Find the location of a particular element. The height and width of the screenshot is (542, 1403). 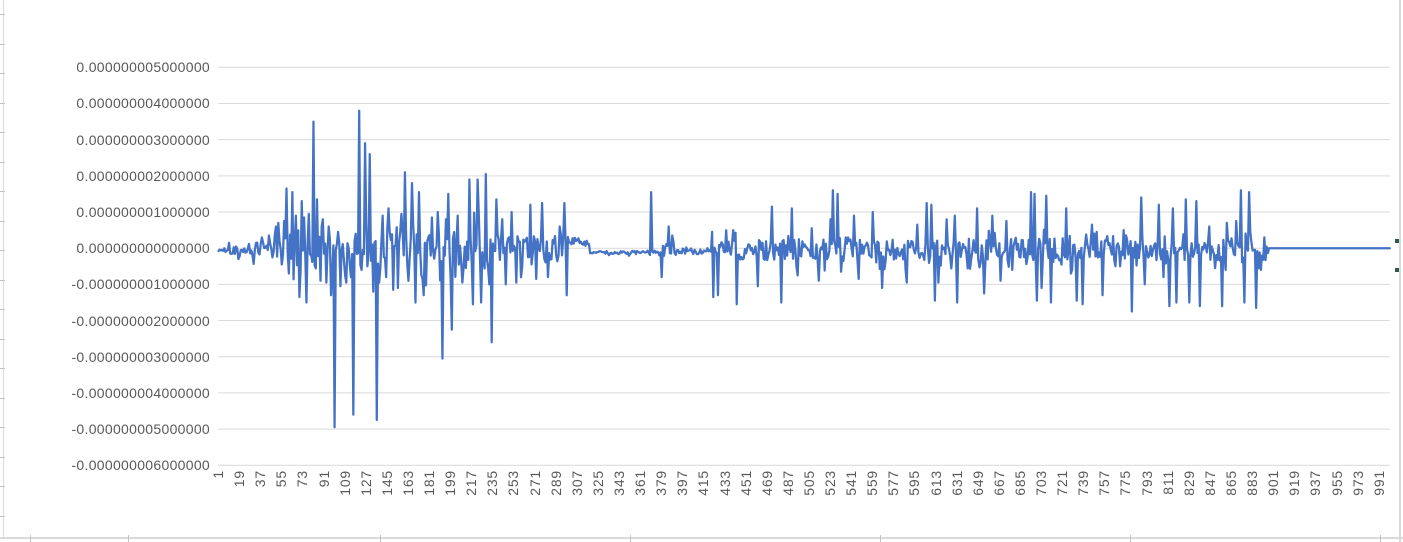

x-tick-label: 271 is located at coordinates (534, 483).